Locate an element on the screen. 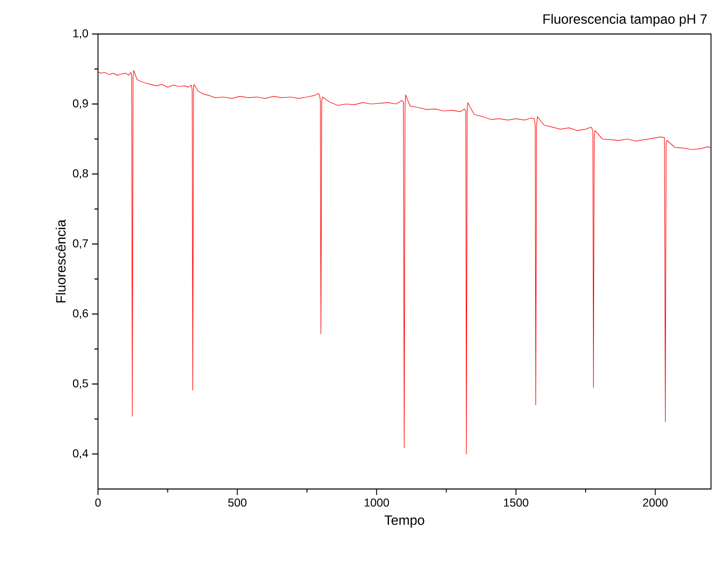 The width and height of the screenshot is (714, 561). x-tick-label: 0 is located at coordinates (98, 502).